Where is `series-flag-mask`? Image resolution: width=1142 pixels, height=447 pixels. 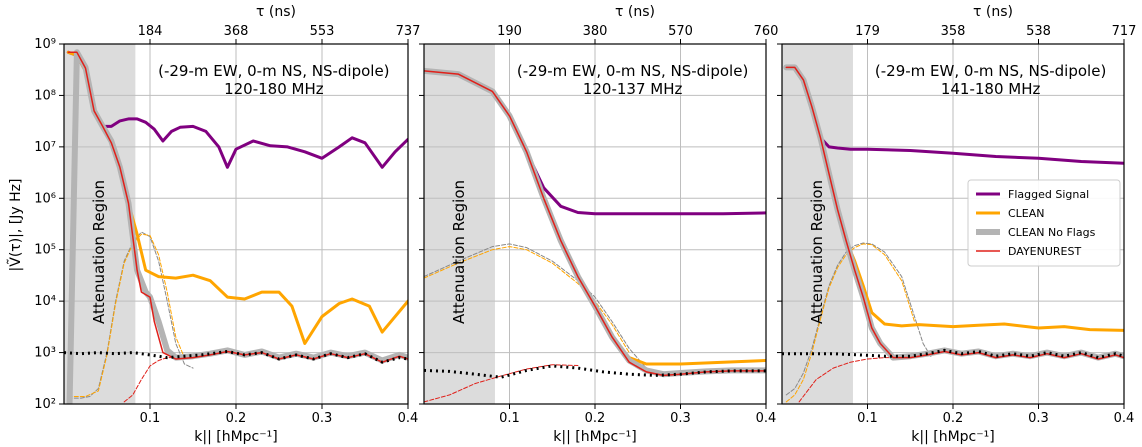
series-flag-mask is located at coordinates (544, 308).